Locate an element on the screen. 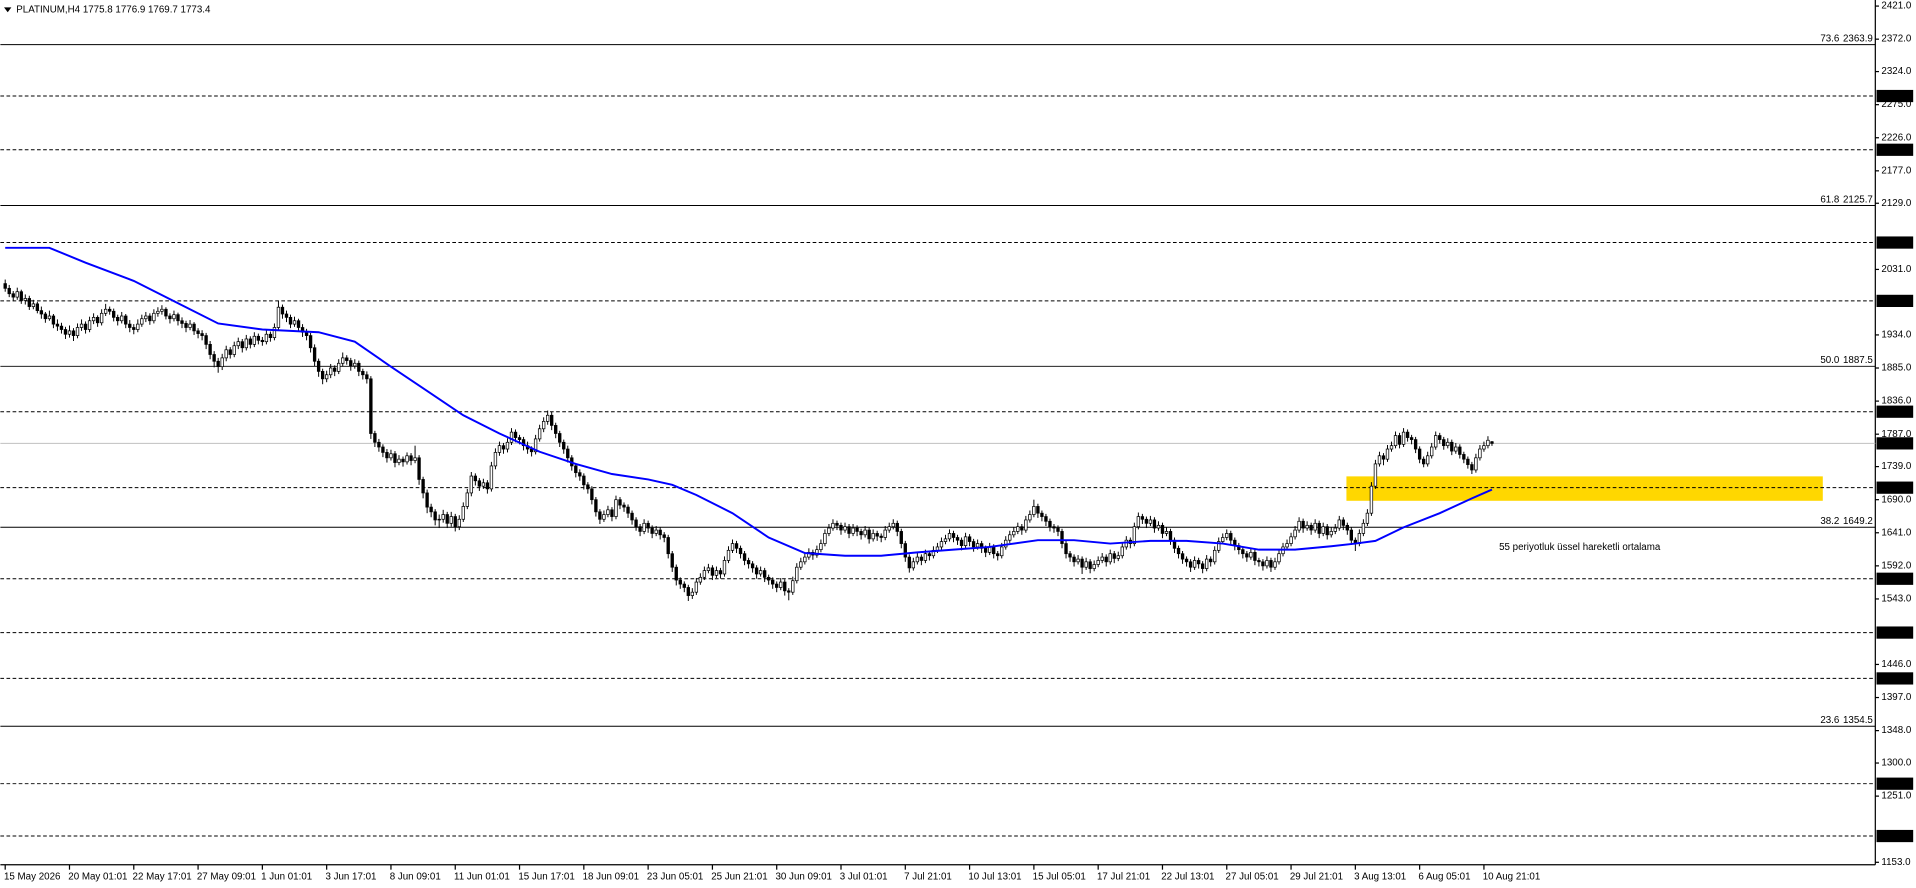 The height and width of the screenshot is (888, 1916). x-tick-label: 18 Jun 09:01 is located at coordinates (611, 877).